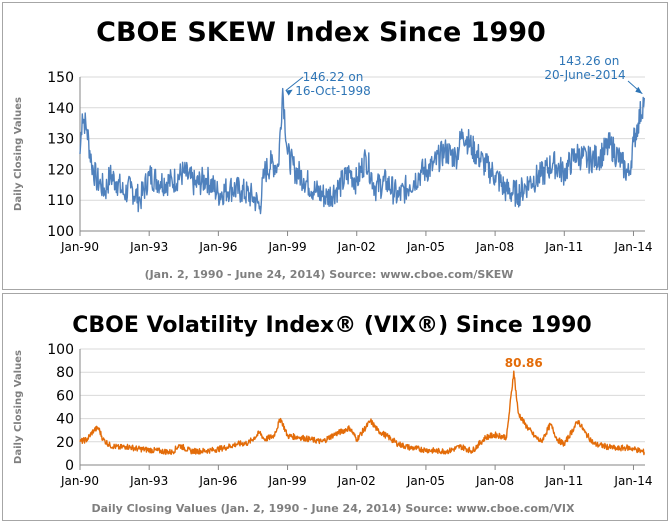 The image size is (672, 524). I want to click on annotation-label: 80.86, so click(524, 363).